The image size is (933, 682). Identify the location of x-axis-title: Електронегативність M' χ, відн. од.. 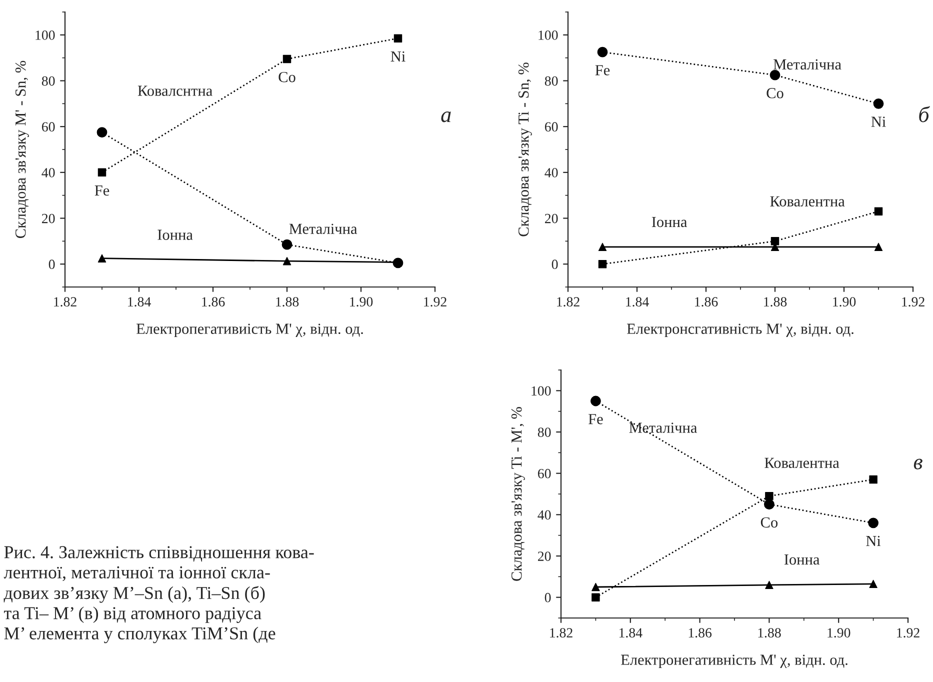
(734, 661).